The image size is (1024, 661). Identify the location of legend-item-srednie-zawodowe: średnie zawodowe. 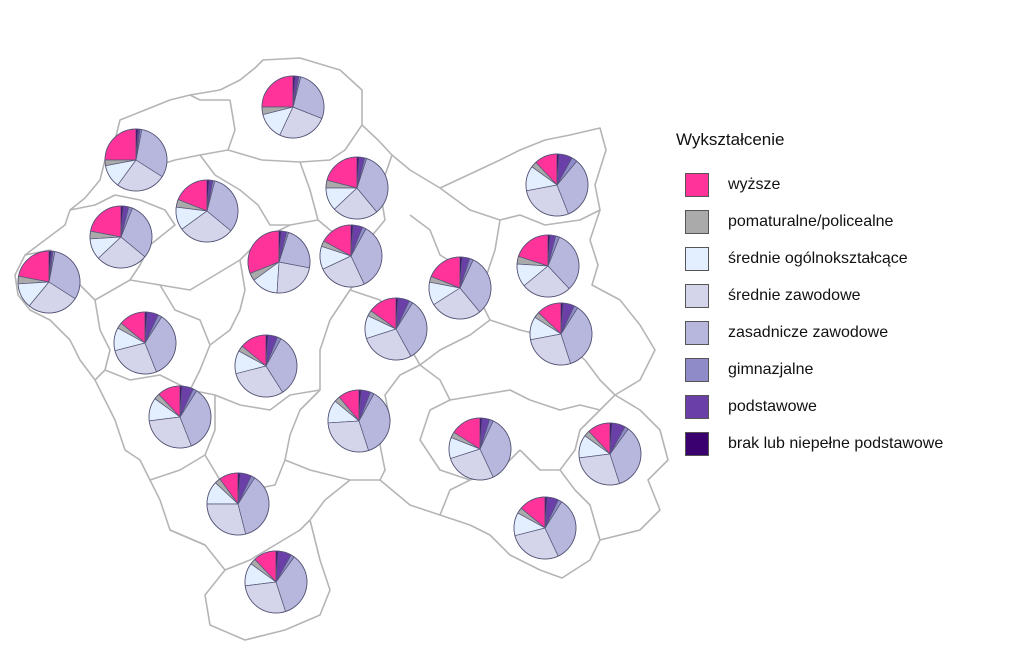
(841, 295).